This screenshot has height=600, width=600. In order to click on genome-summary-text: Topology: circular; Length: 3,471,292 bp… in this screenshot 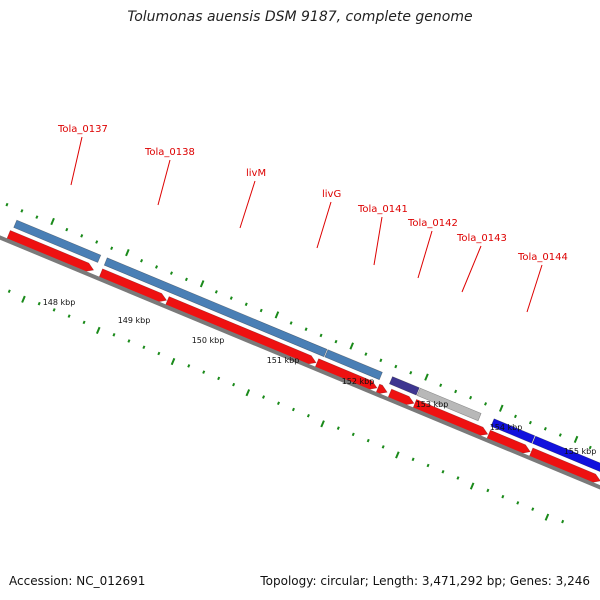, I will do `click(425, 581)`.